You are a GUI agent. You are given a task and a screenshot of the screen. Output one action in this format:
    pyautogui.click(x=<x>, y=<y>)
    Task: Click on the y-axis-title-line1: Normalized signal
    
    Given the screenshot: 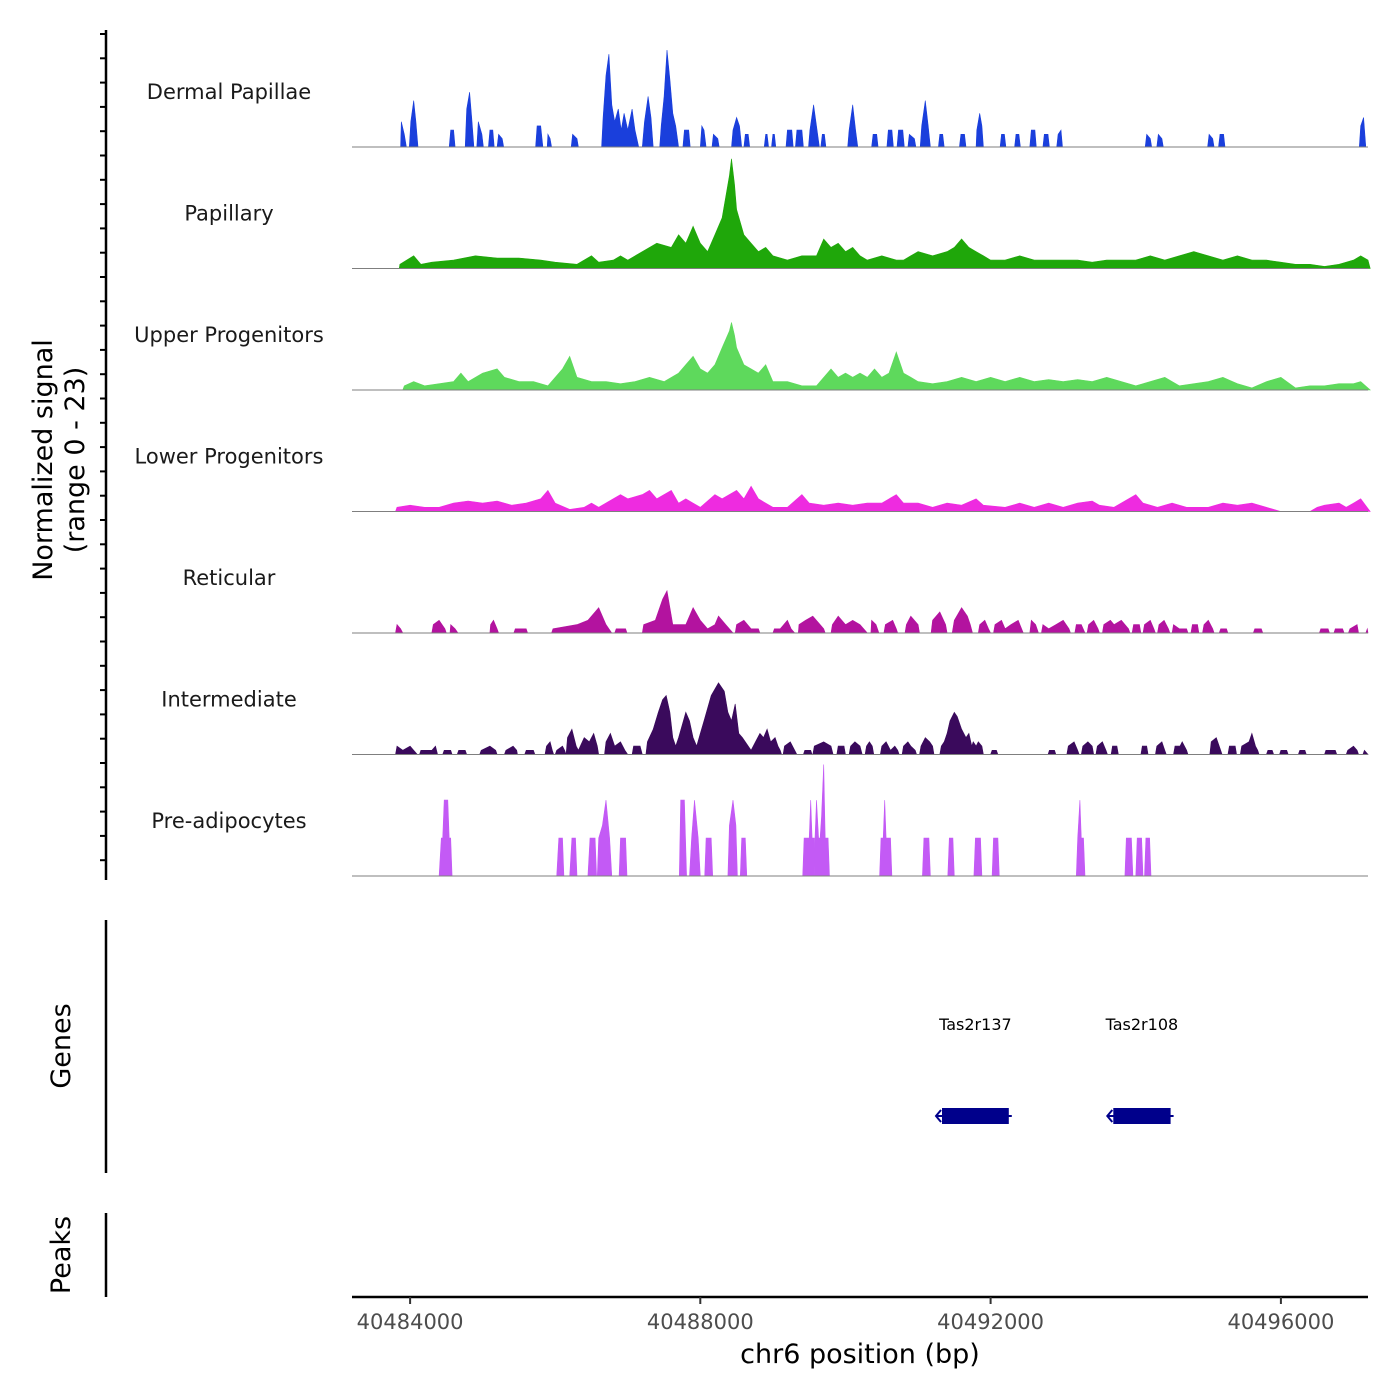 What is the action you would take?
    pyautogui.click(x=43, y=460)
    